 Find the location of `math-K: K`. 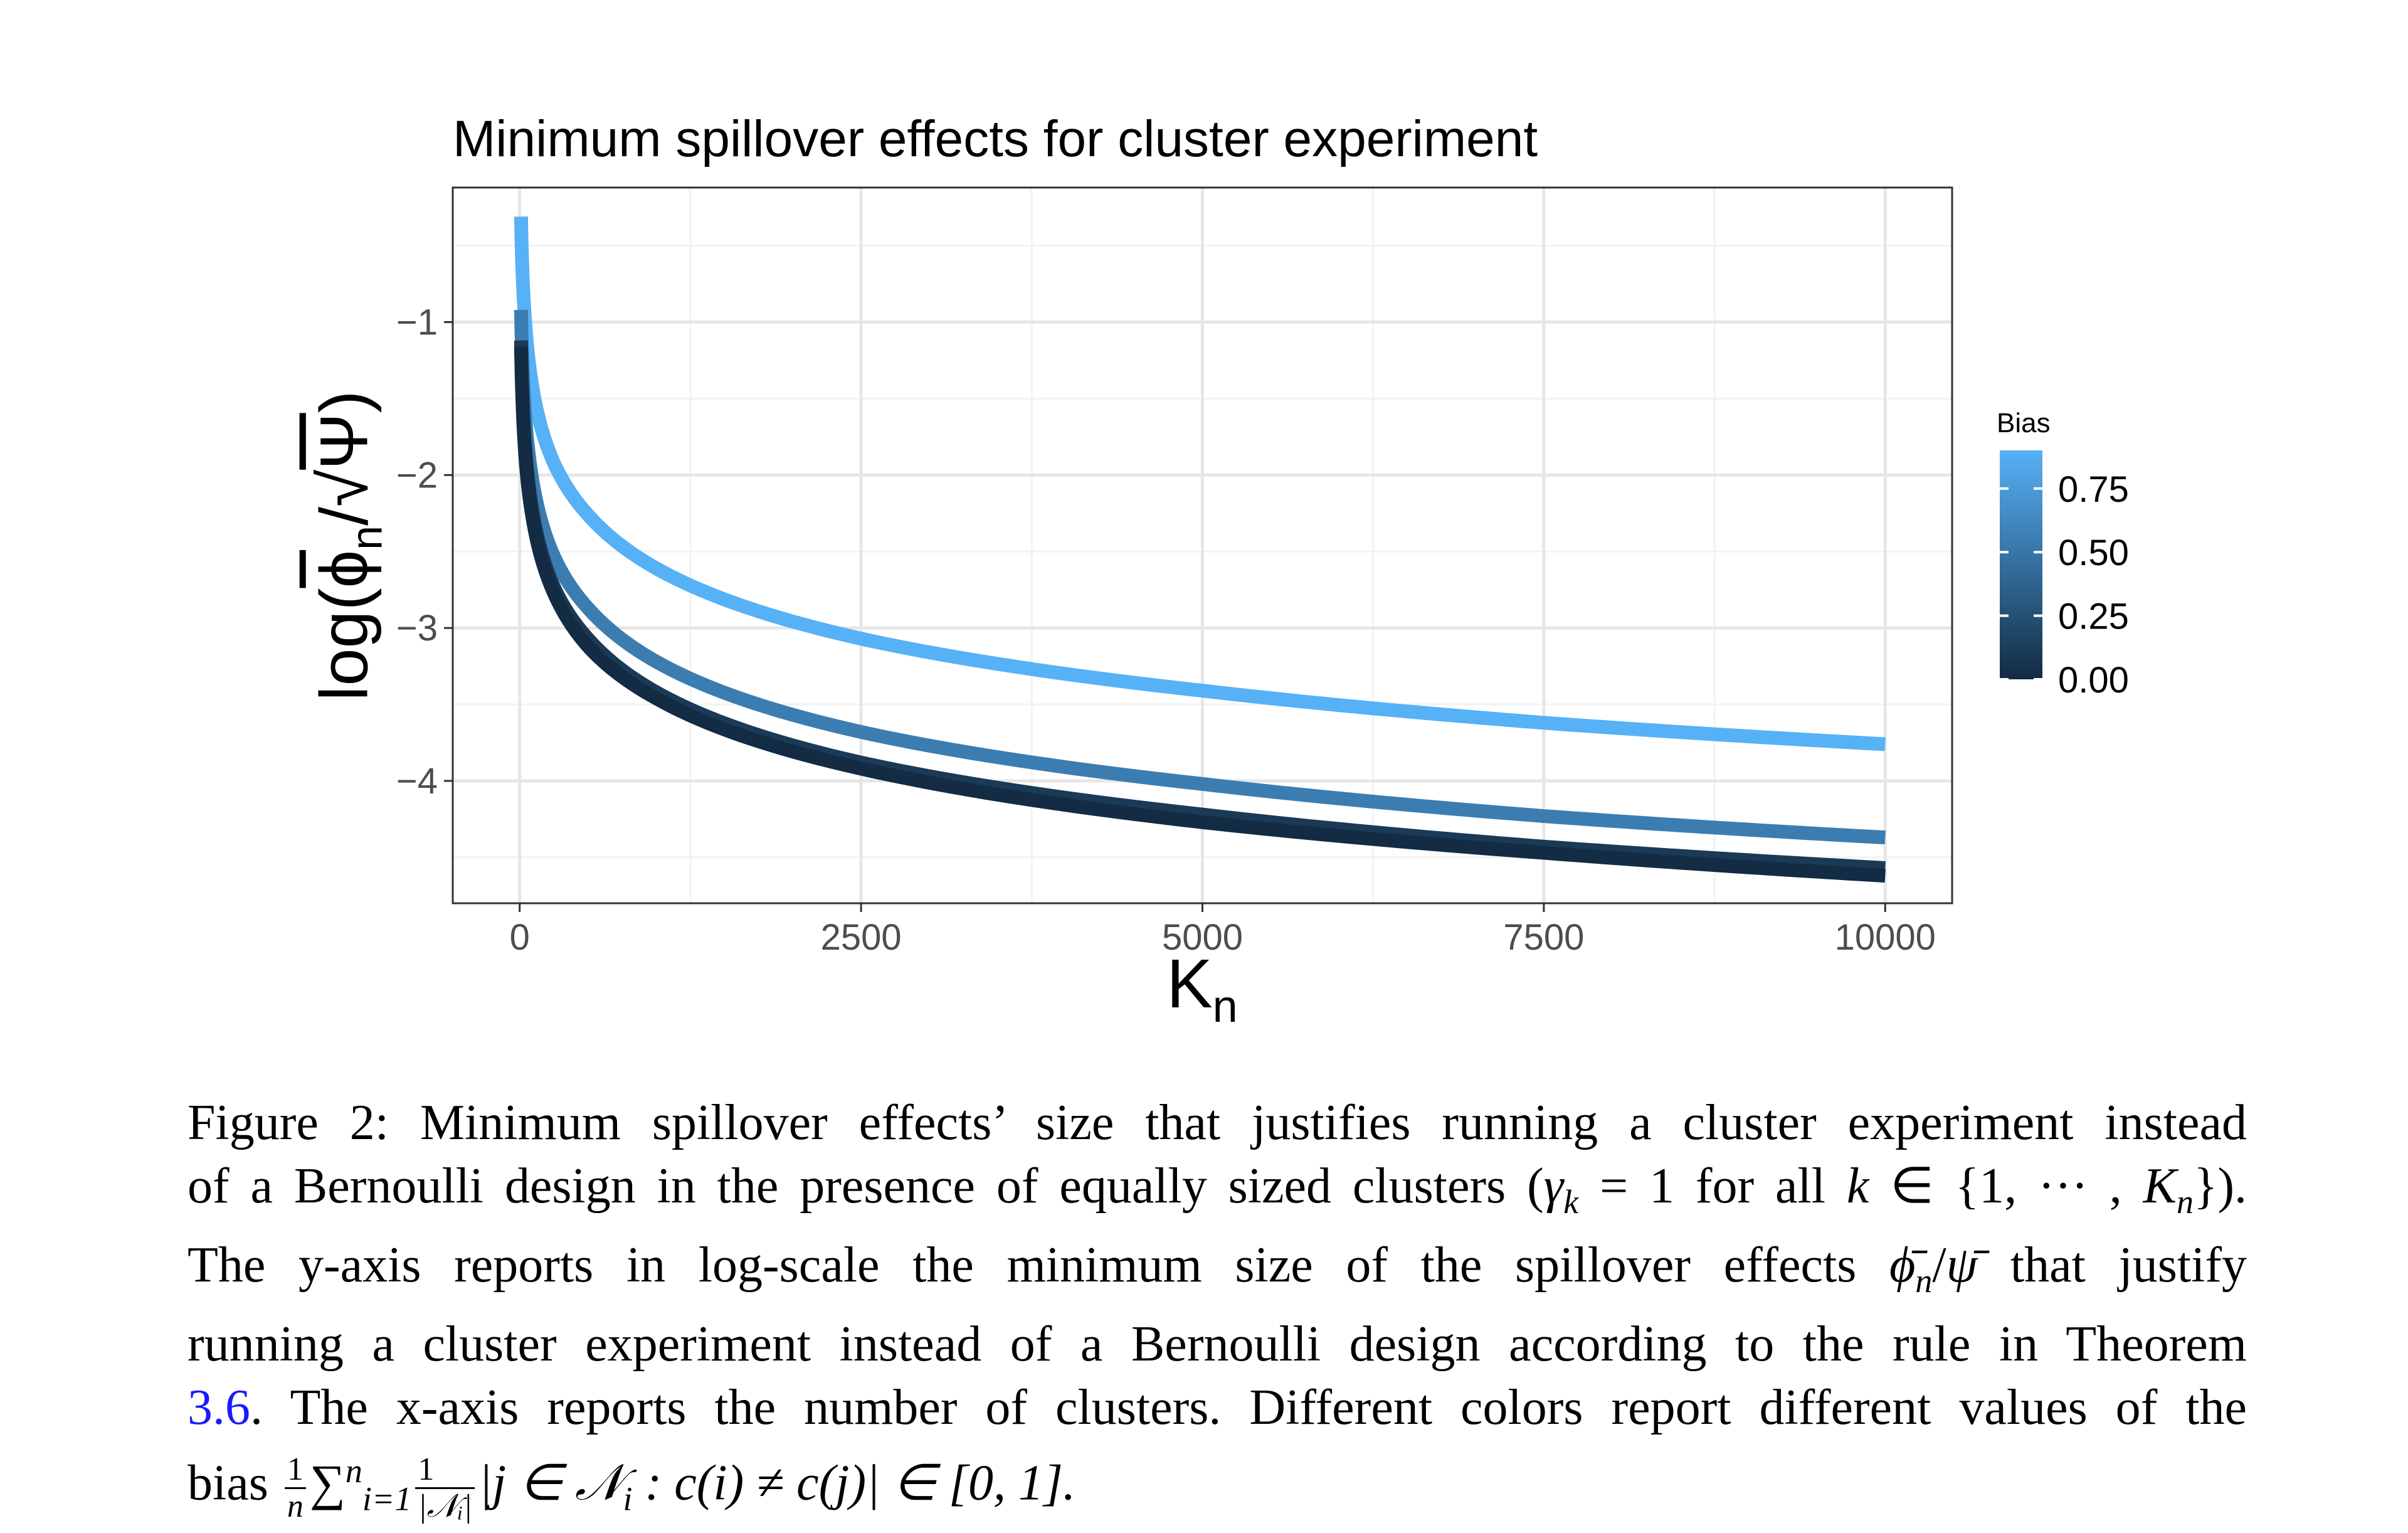

math-K: K is located at coordinates (2160, 1186).